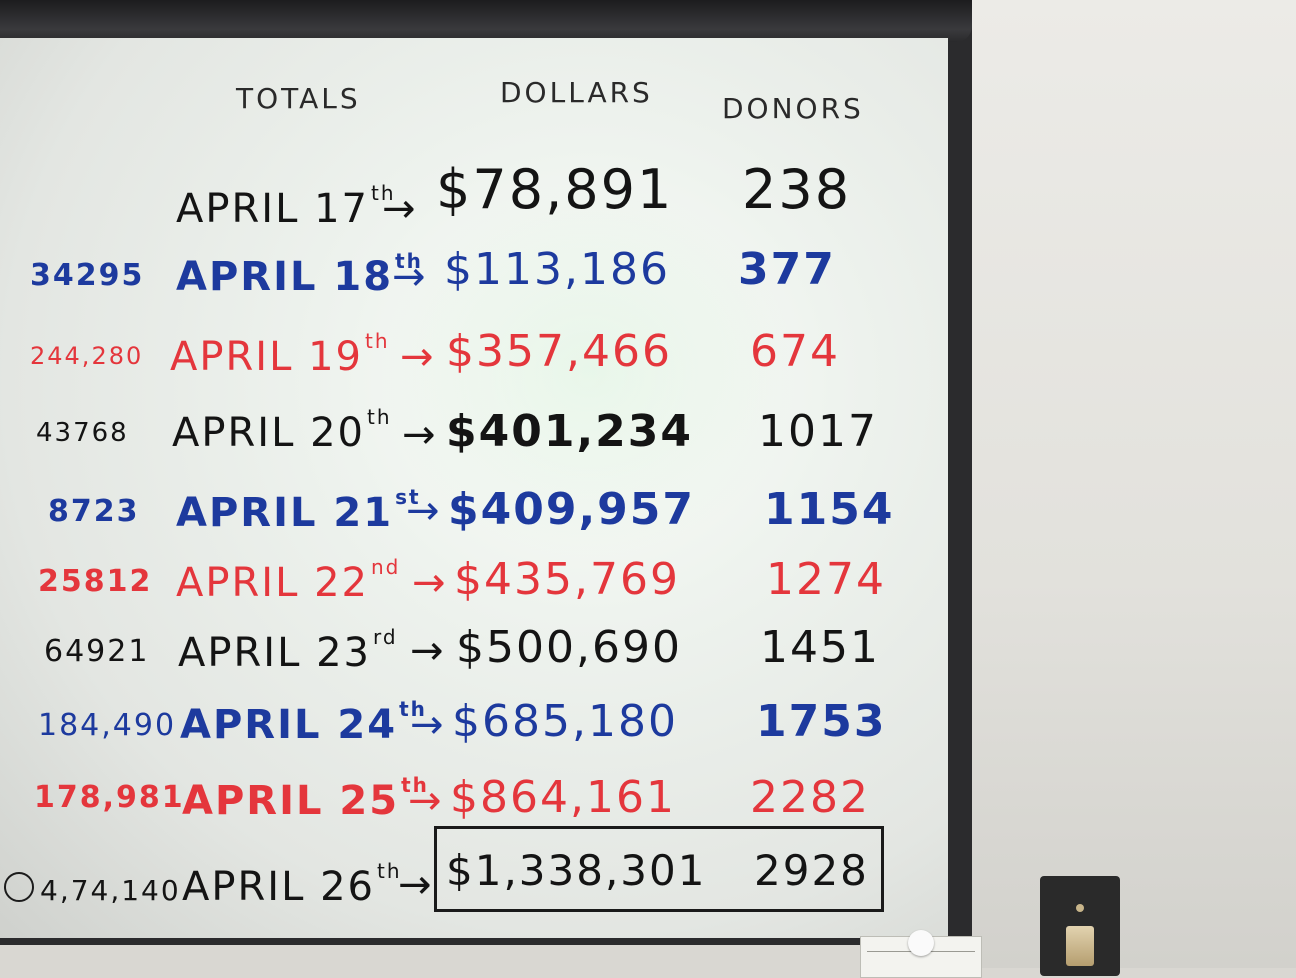 The image size is (1296, 978). Describe the element at coordinates (486, 21) in the screenshot. I see `whiteboard-top-rail` at that location.